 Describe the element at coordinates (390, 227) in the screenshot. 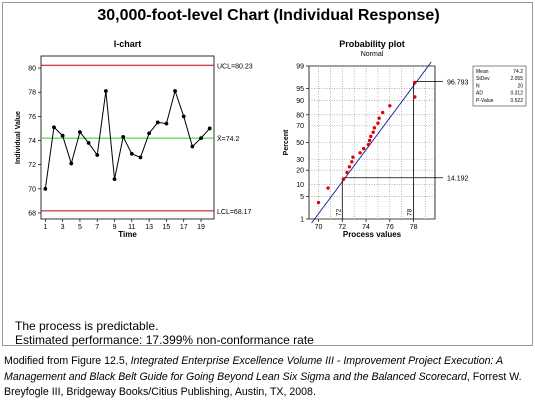

I see `probplot-xtick-label: 76` at that location.